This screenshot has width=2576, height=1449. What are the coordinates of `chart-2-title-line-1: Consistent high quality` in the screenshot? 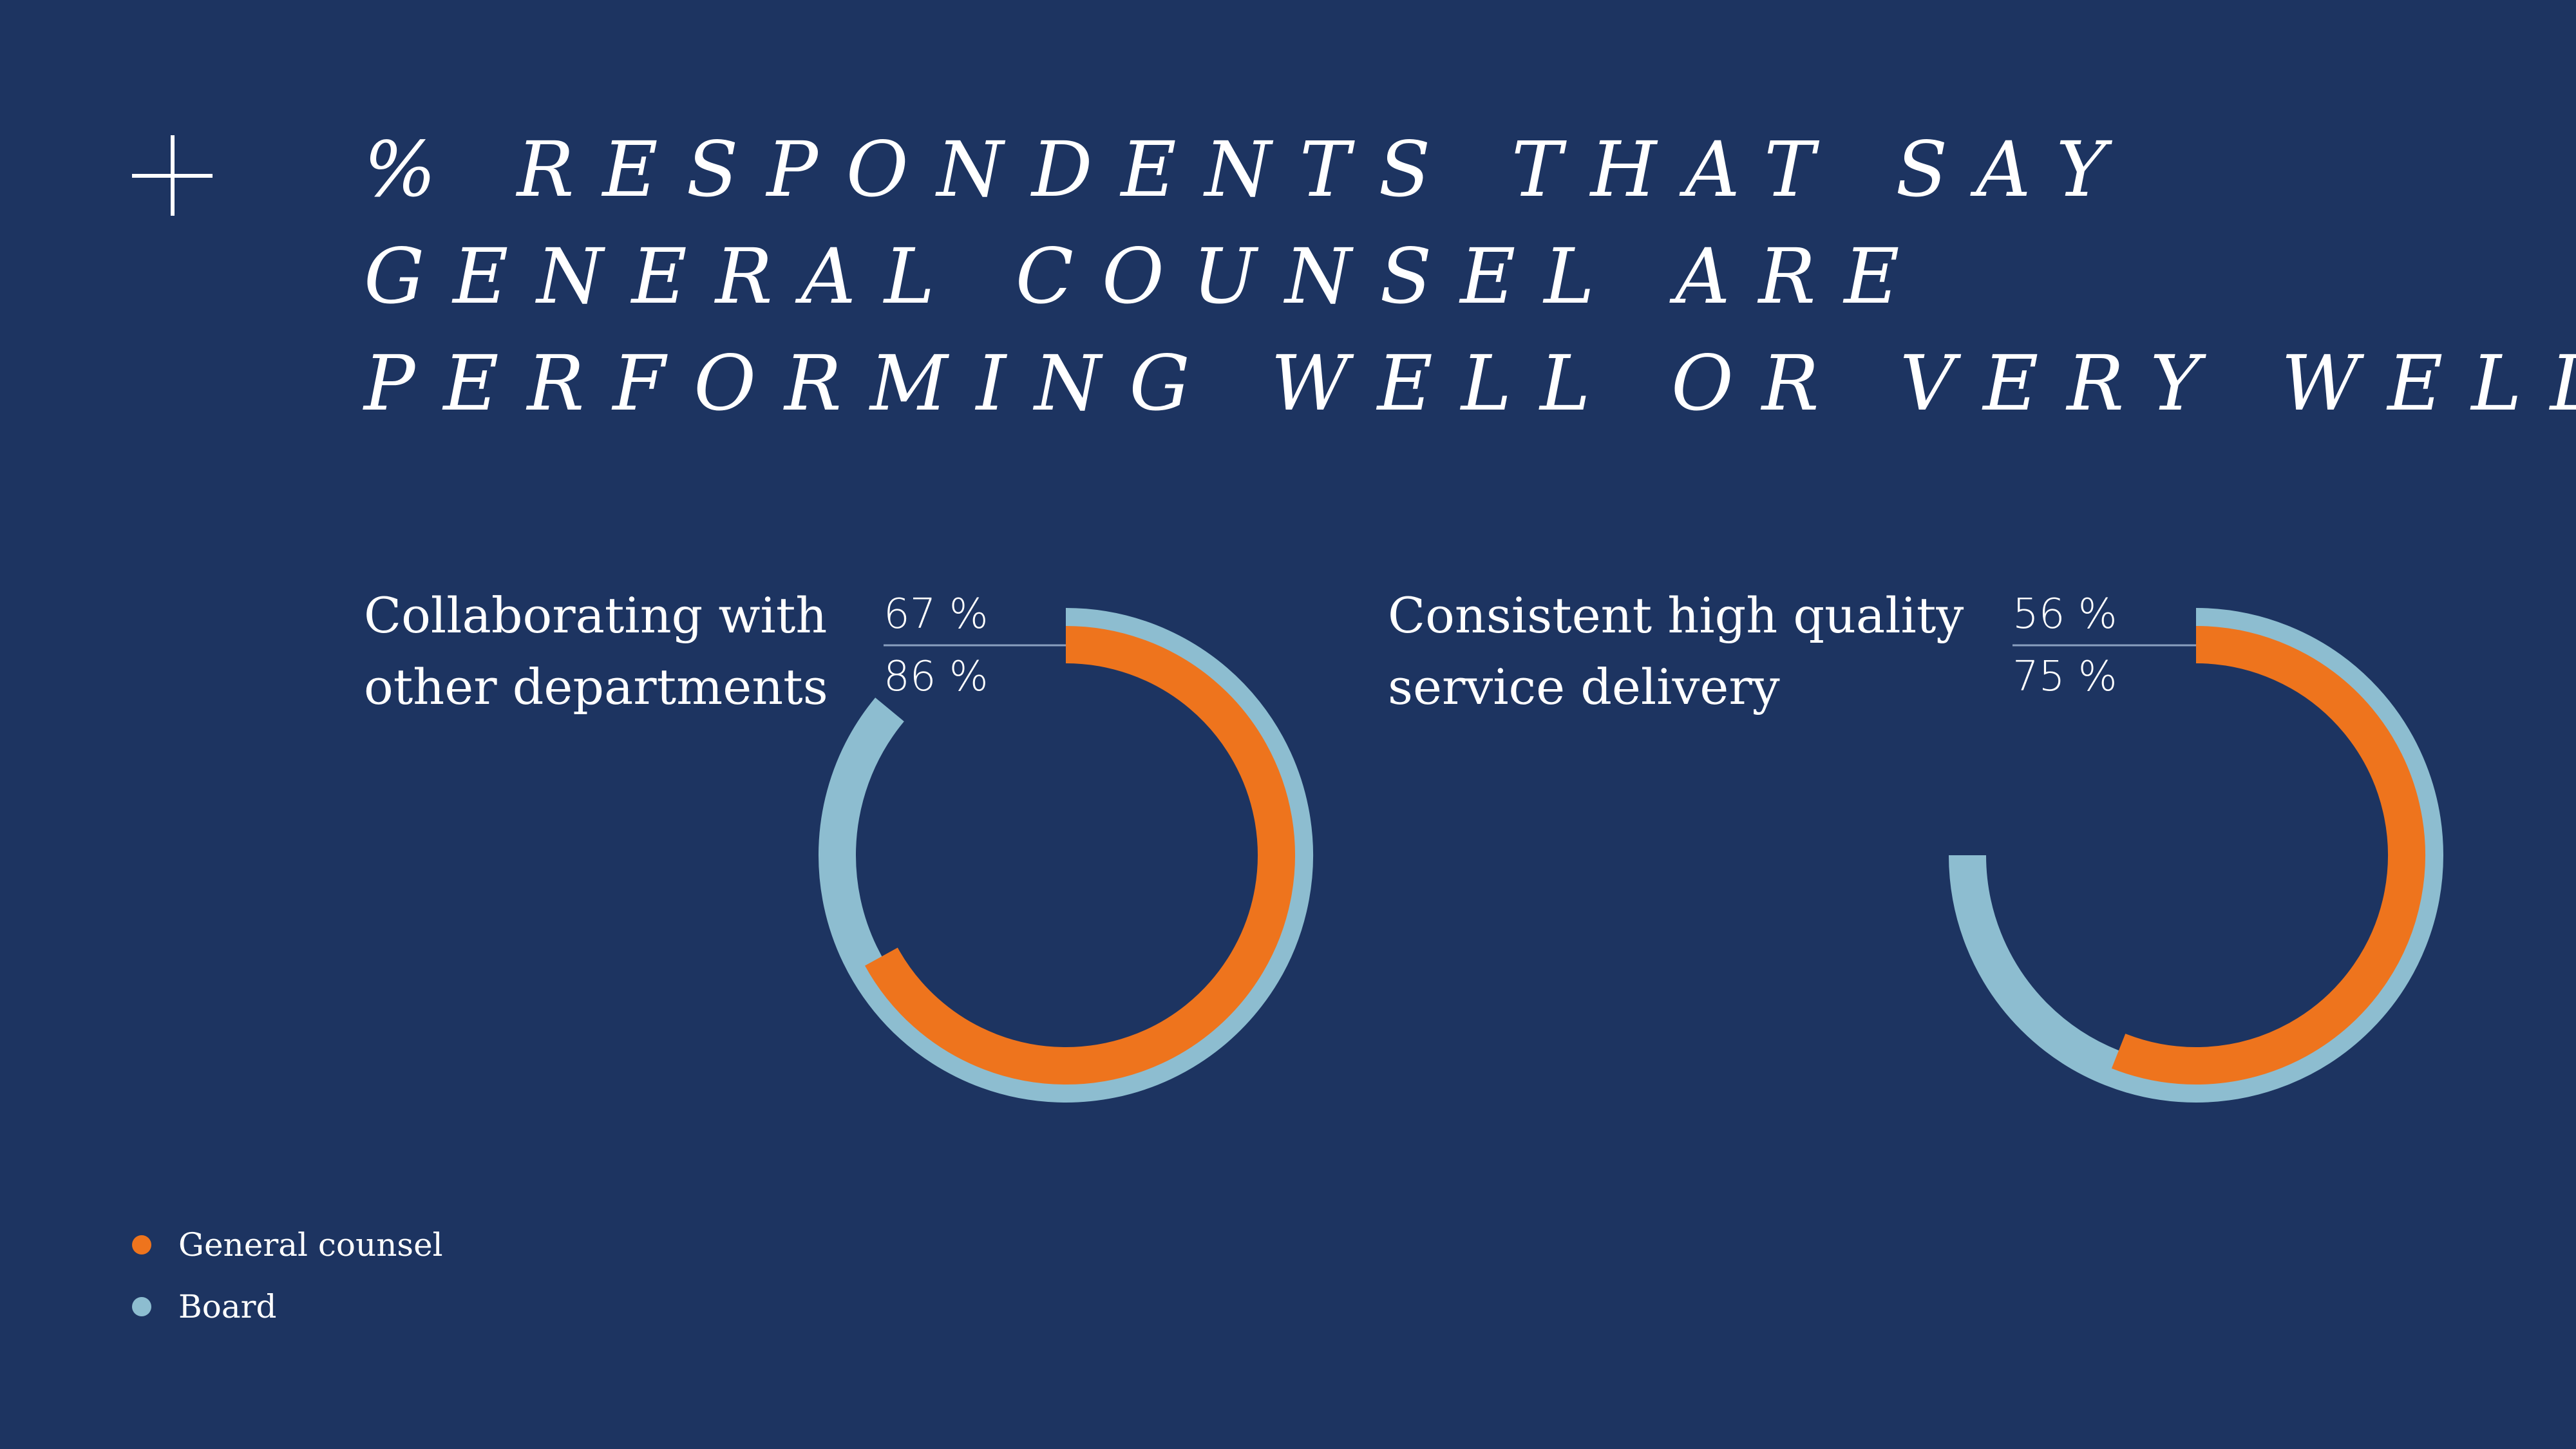 It's located at (1676, 615).